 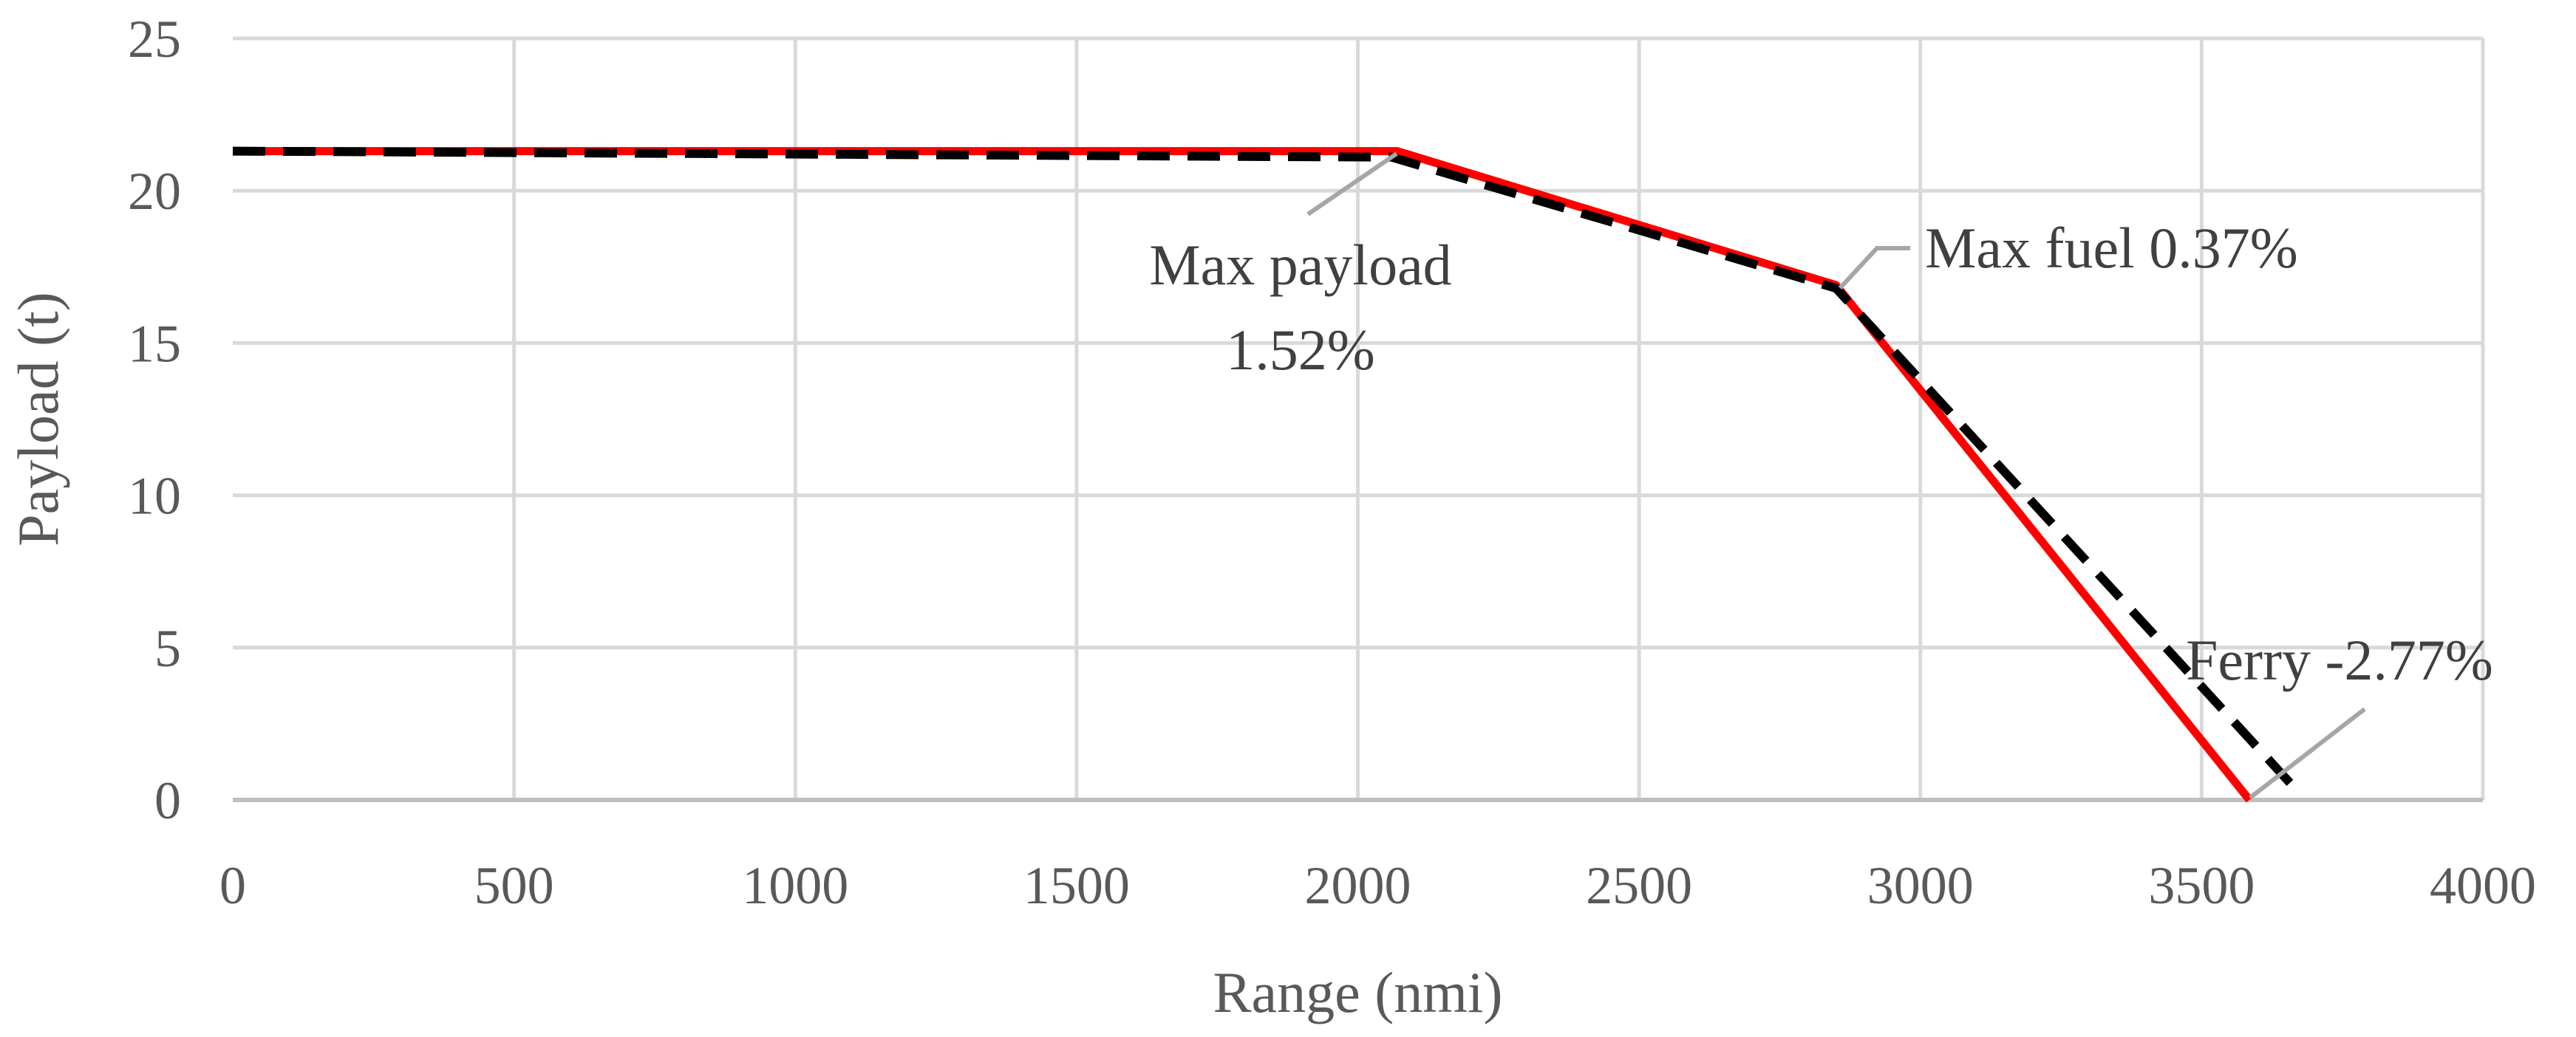 What do you see at coordinates (1300, 265) in the screenshot?
I see `annotation-label: Max payload` at bounding box center [1300, 265].